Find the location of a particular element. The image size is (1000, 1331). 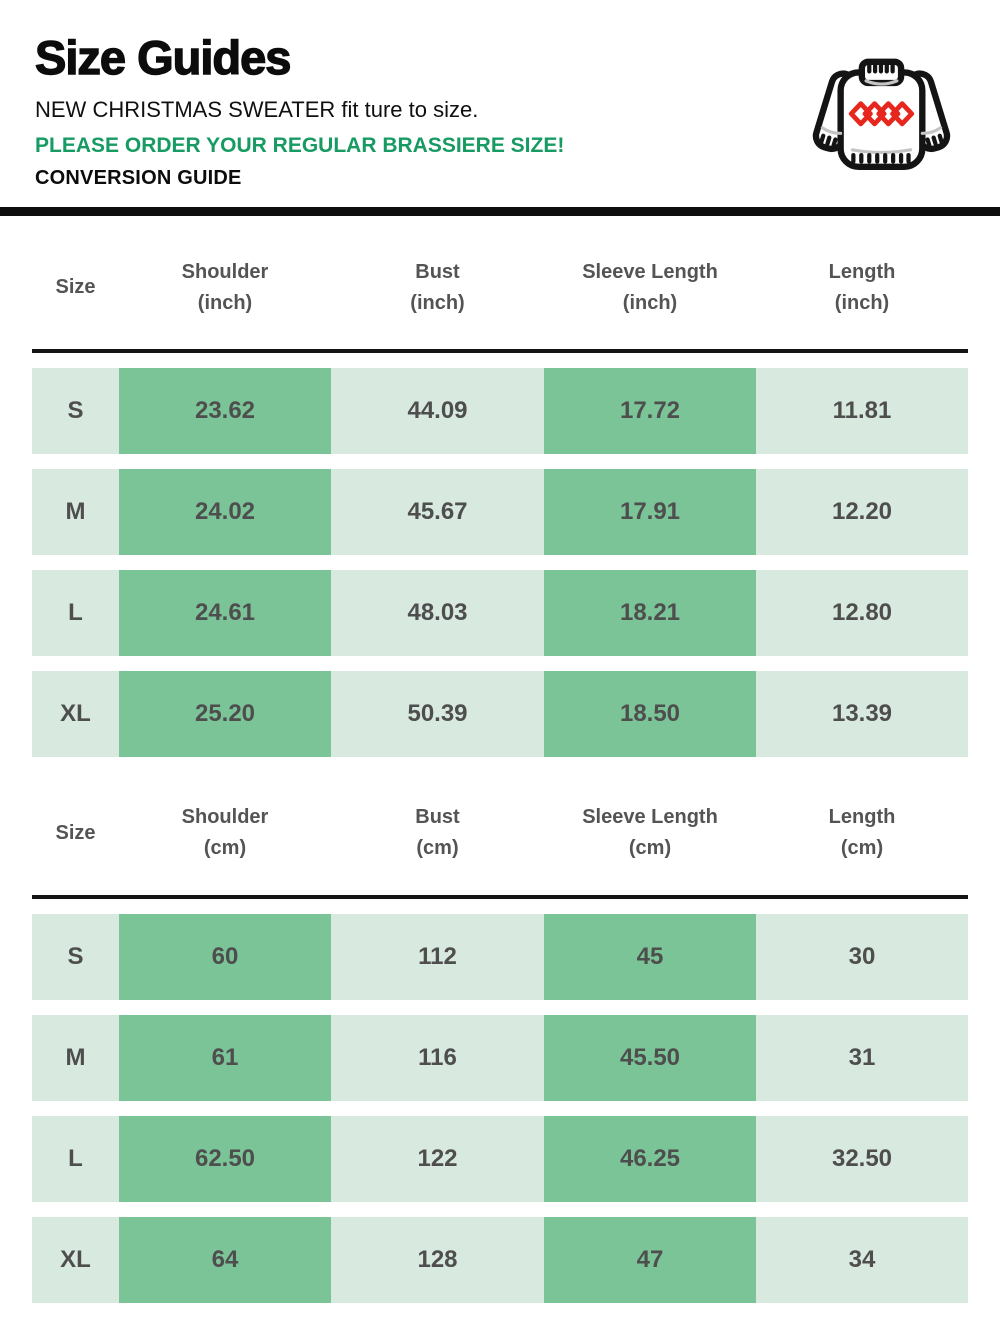

column-header-length: Length (inch) is located at coordinates (862, 287).